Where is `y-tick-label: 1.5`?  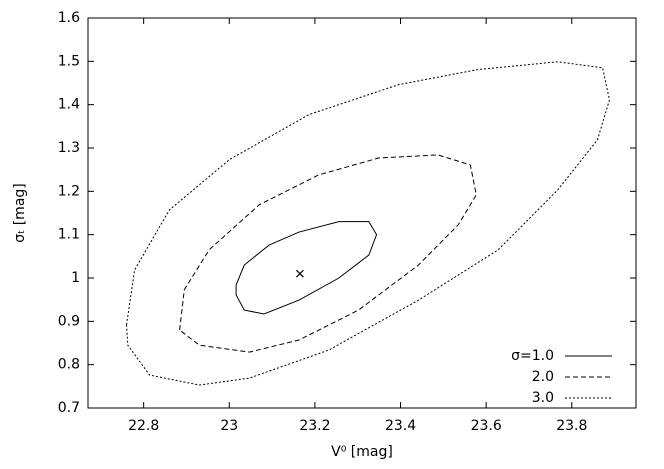 y-tick-label: 1.5 is located at coordinates (69, 61).